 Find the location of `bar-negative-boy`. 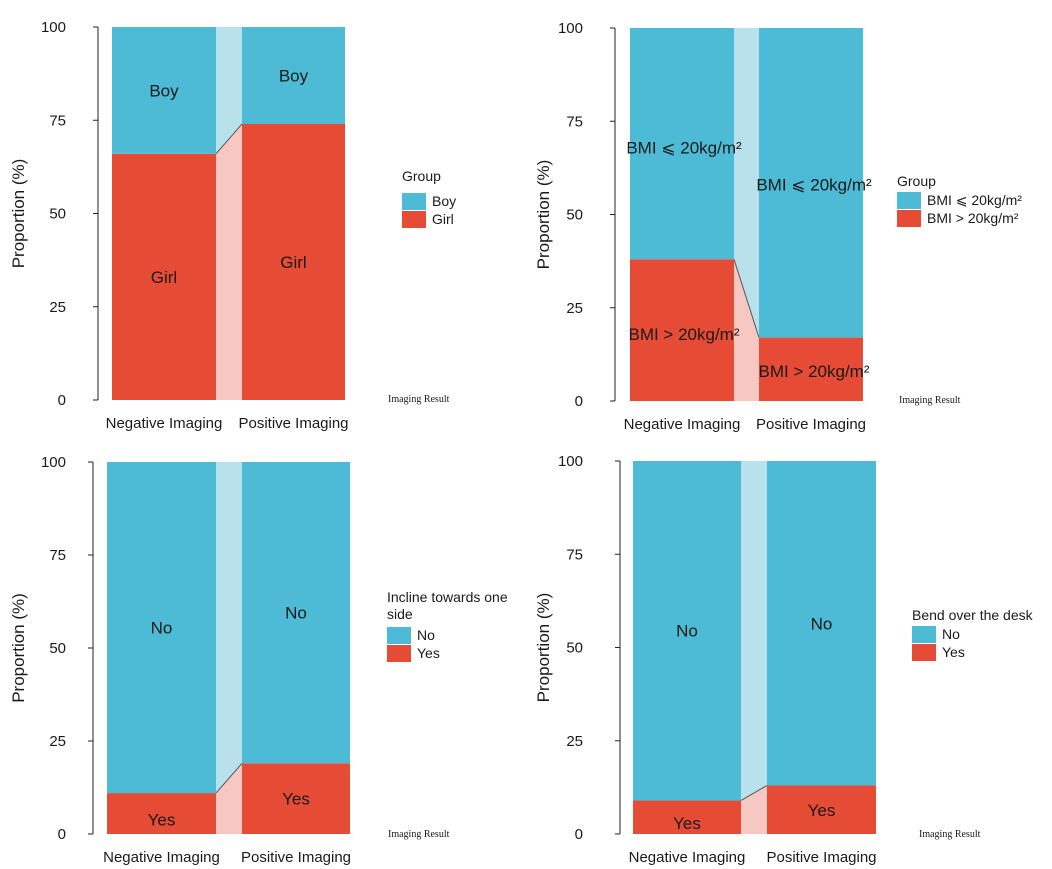

bar-negative-boy is located at coordinates (164, 90).